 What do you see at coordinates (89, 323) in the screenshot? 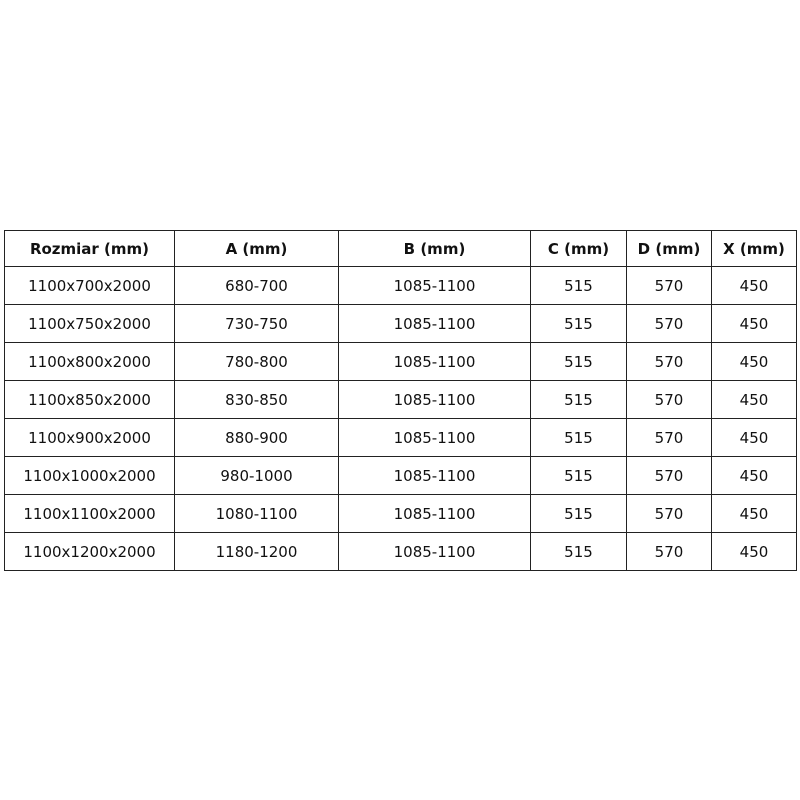
I see `table-cell: 1100x750x2000` at bounding box center [89, 323].